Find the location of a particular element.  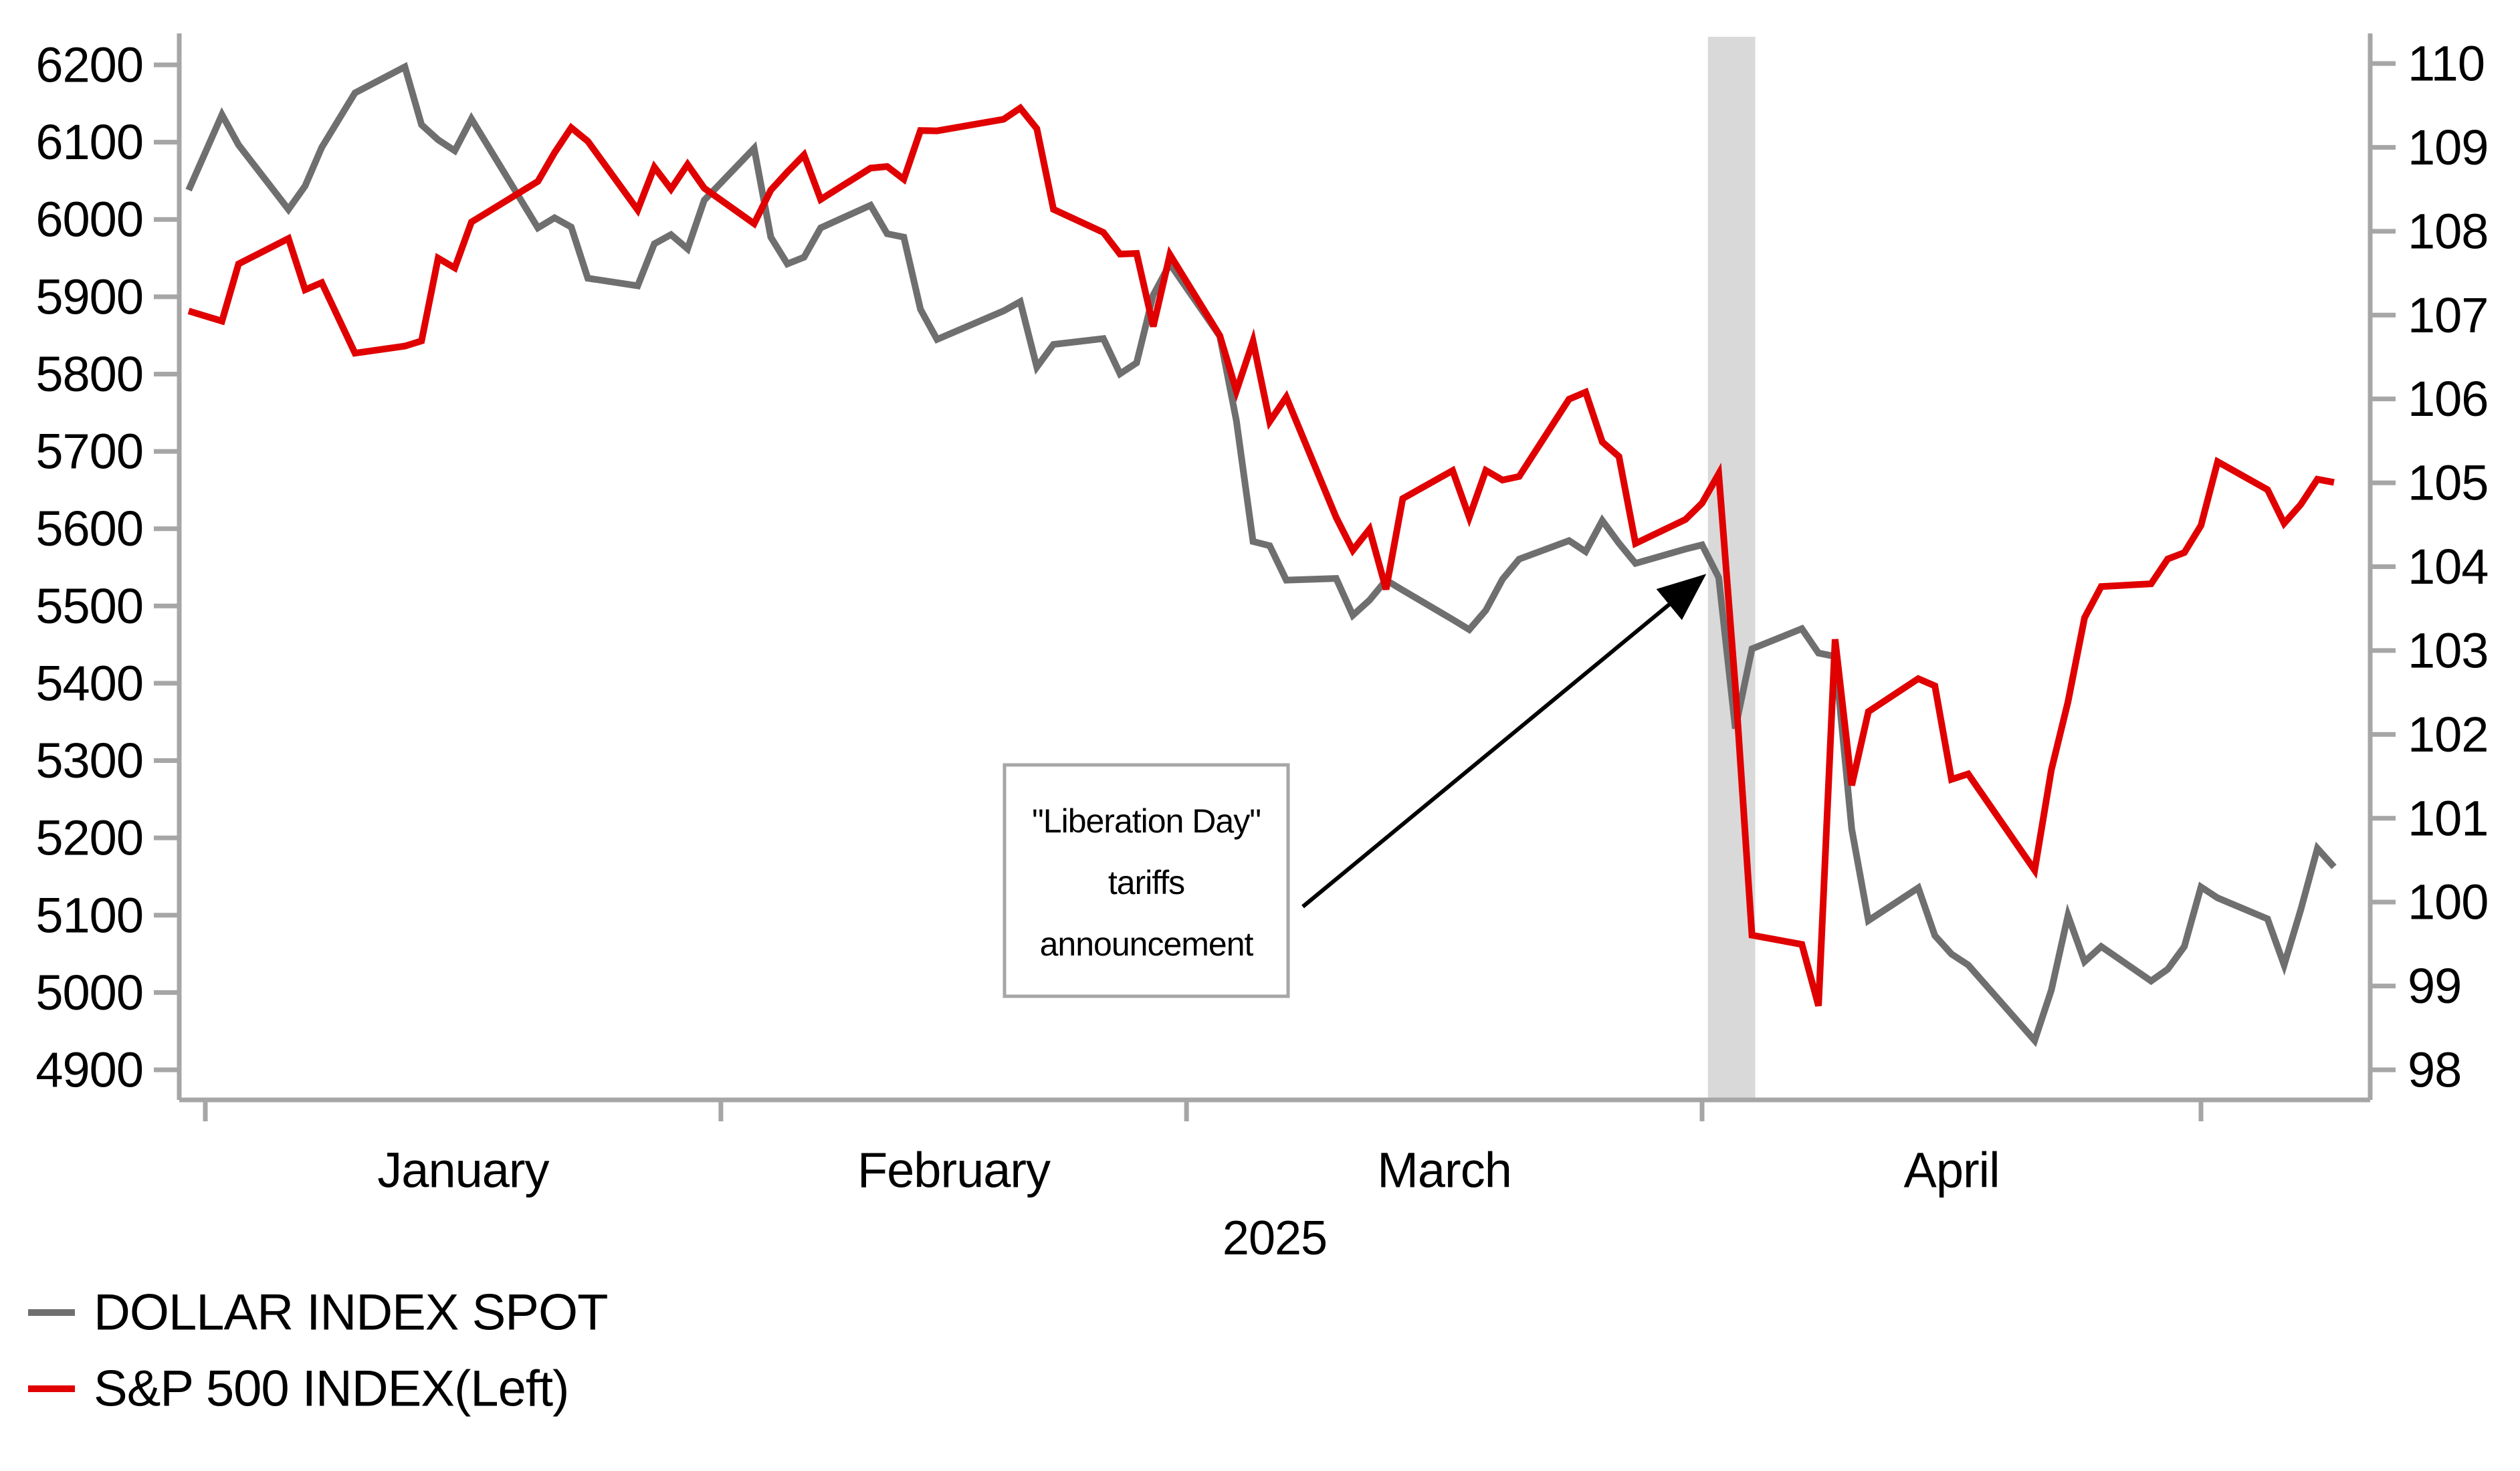

annotation-group: "Liberation Day" tariffs announcement is located at coordinates (1355, 786).